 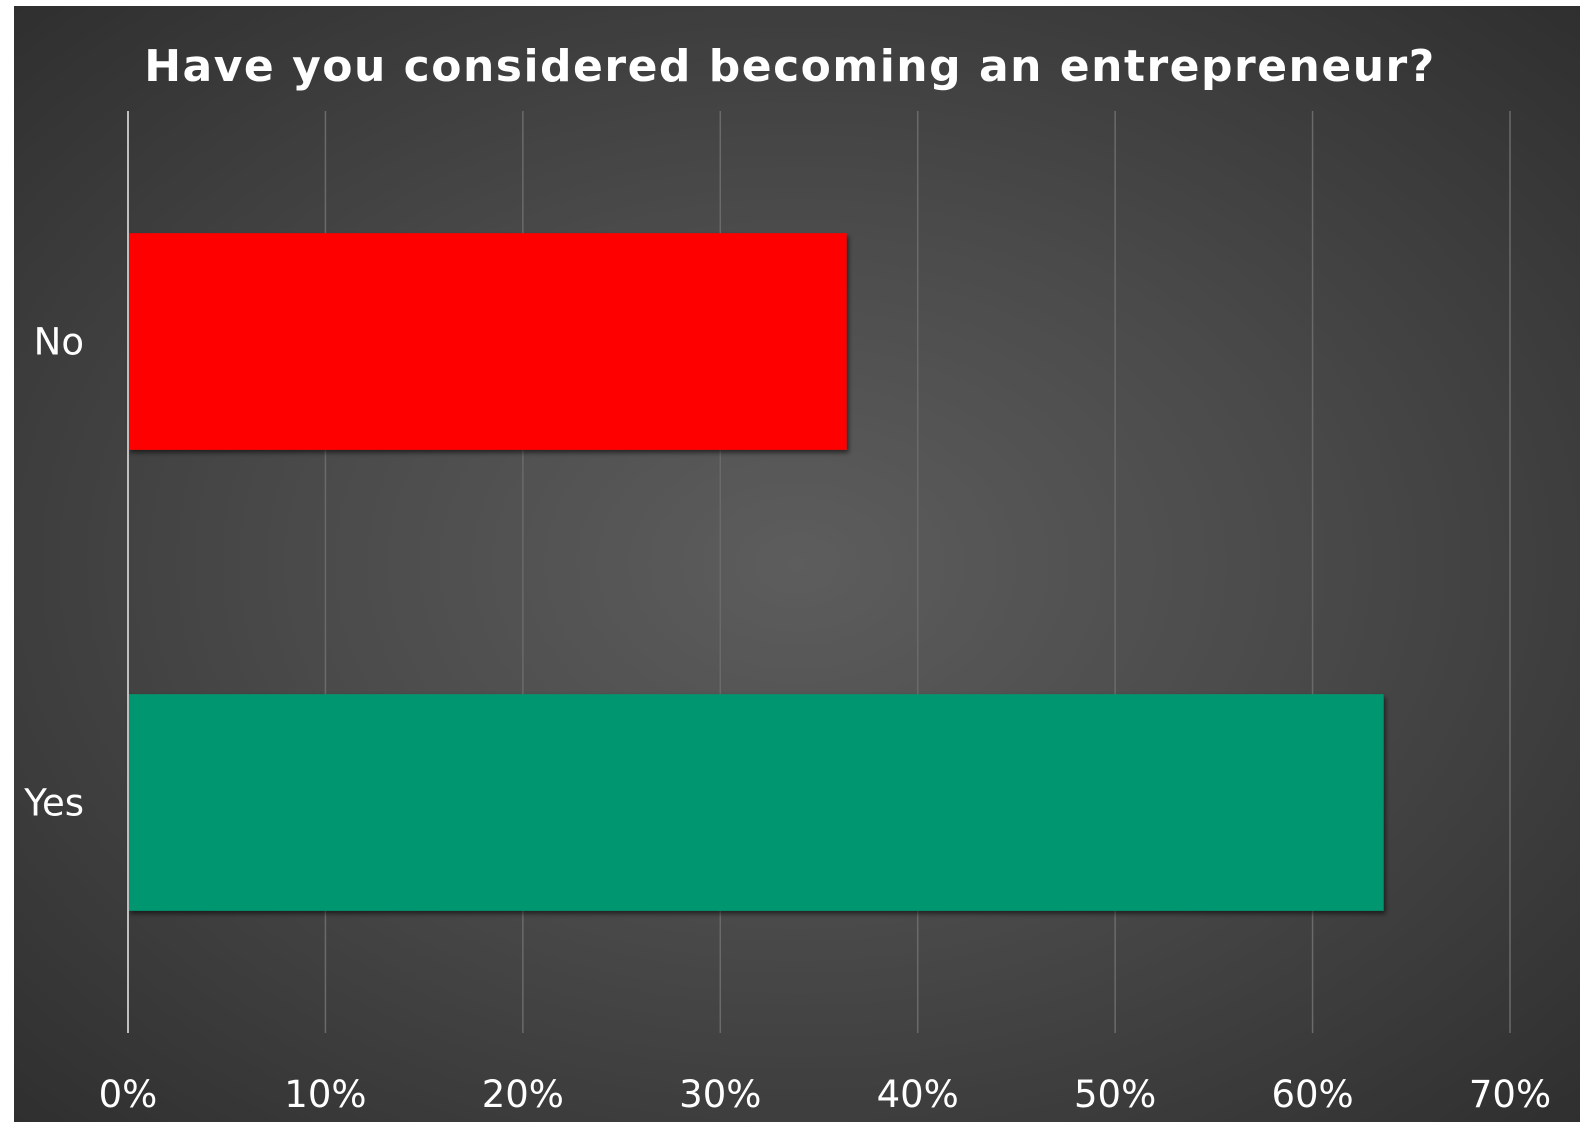 What do you see at coordinates (720, 1094) in the screenshot?
I see `x-tick-label: 30%` at bounding box center [720, 1094].